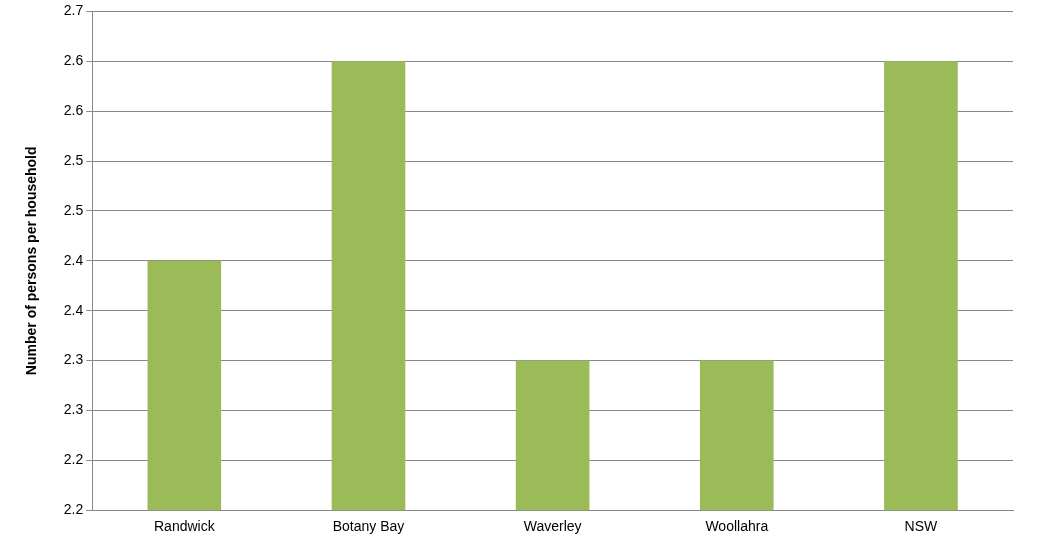  Describe the element at coordinates (184, 526) in the screenshot. I see `x-tick-label: Randwick` at that location.